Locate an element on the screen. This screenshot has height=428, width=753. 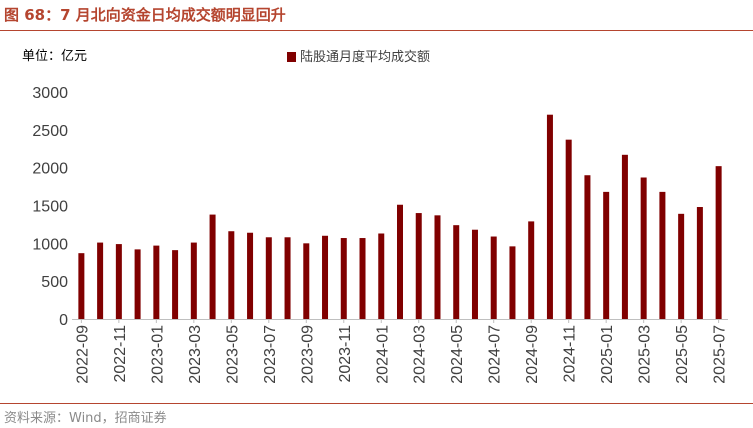
figure-title: 图 68：7 月北向资金日均成交额明显回升 is located at coordinates (145, 15).